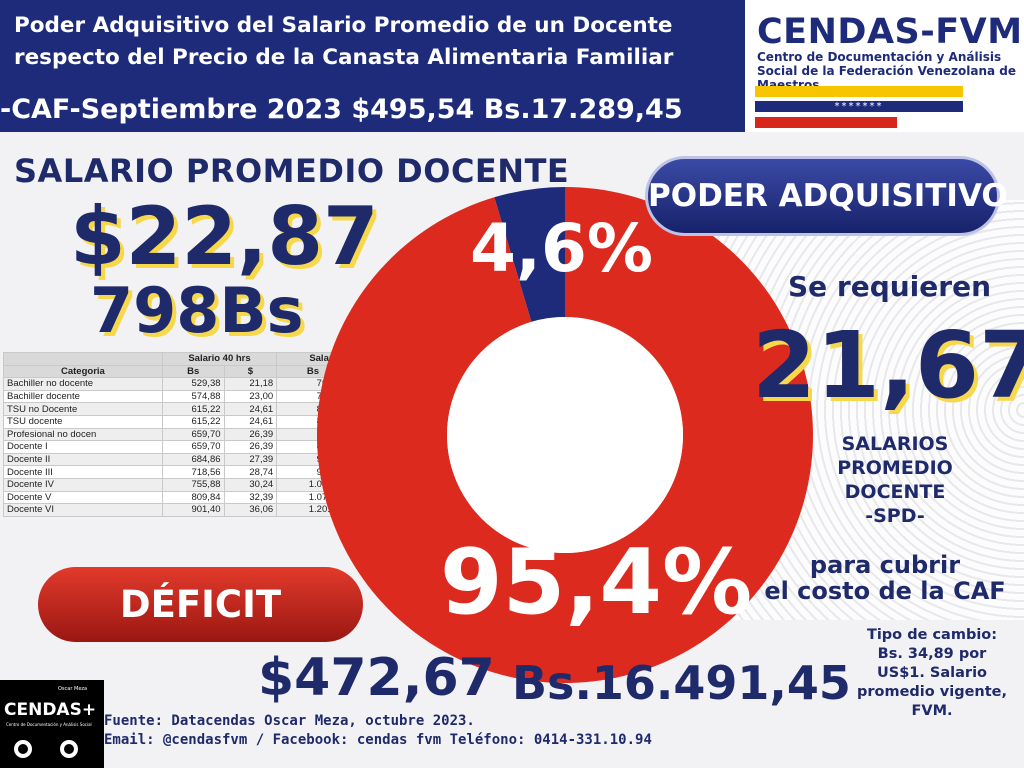  Describe the element at coordinates (250, 472) in the screenshot. I see `table-cell: 28,74` at that location.